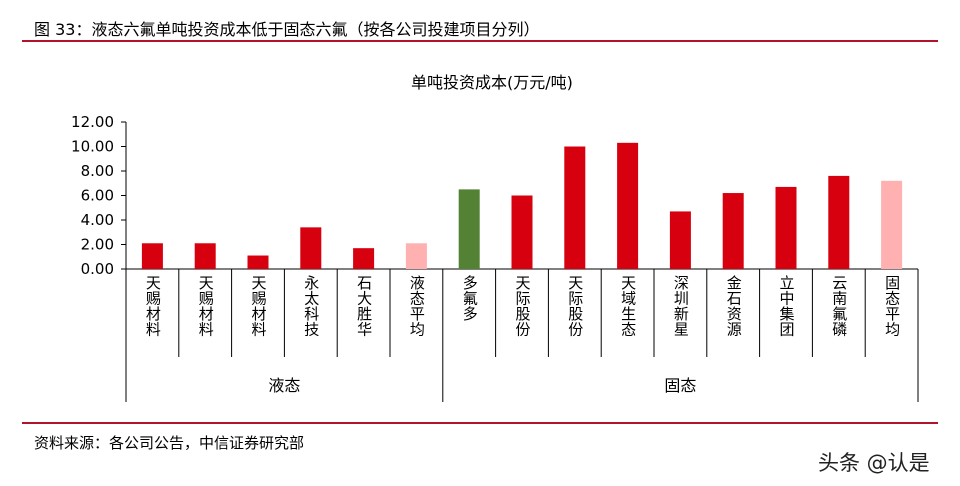  I want to click on y-tick-label: 8.00, so click(97, 171).